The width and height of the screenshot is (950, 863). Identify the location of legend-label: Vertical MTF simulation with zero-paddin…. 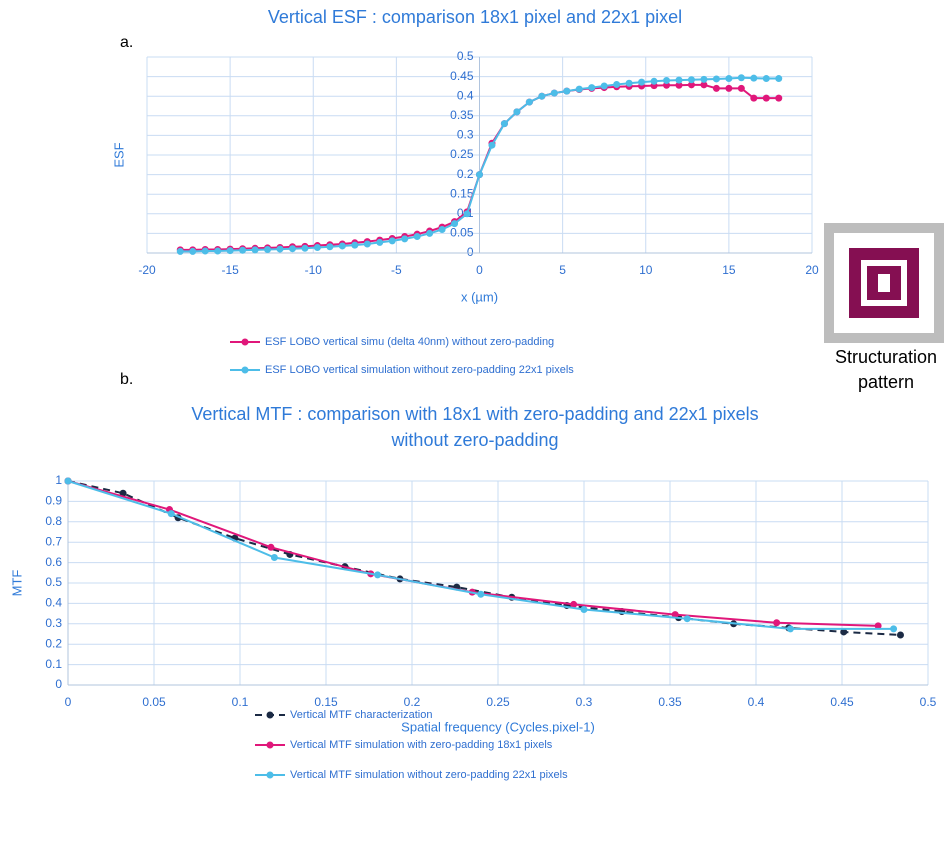
(421, 745).